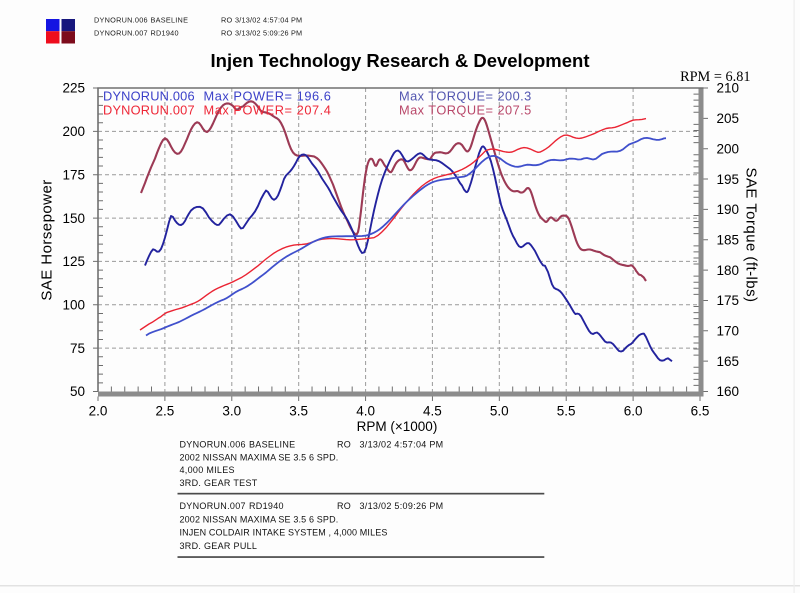 The width and height of the screenshot is (800, 593). Describe the element at coordinates (73, 218) in the screenshot. I see `svg-text: 150` at that location.